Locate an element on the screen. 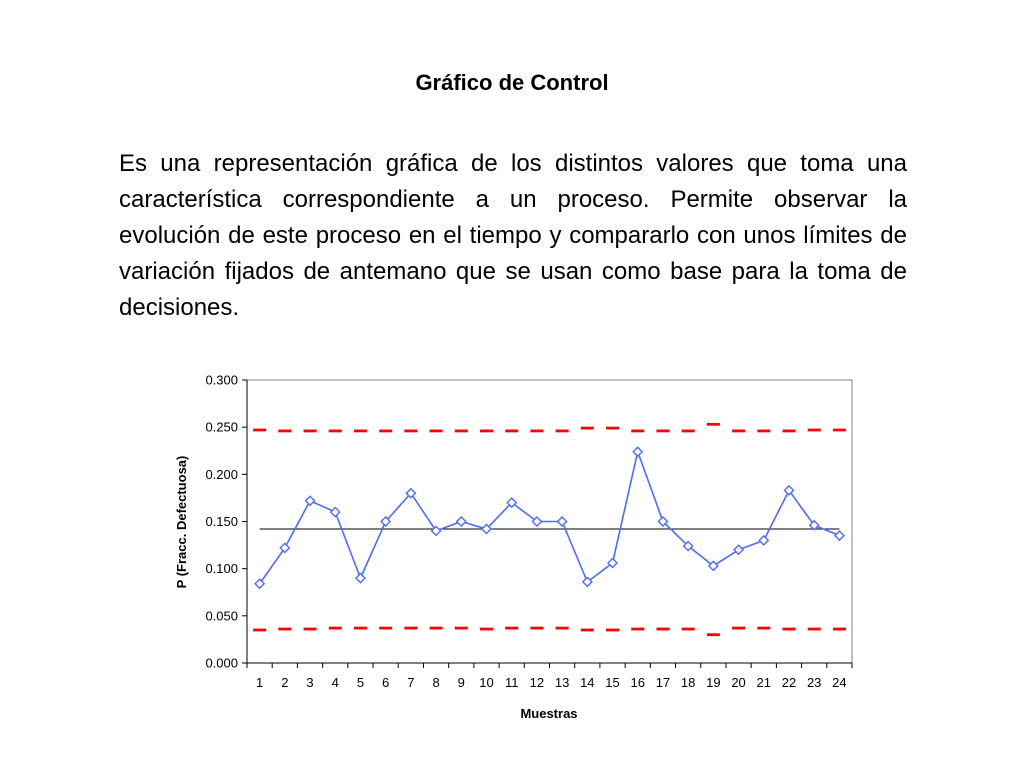  x-tick-label: 23 is located at coordinates (814, 682).